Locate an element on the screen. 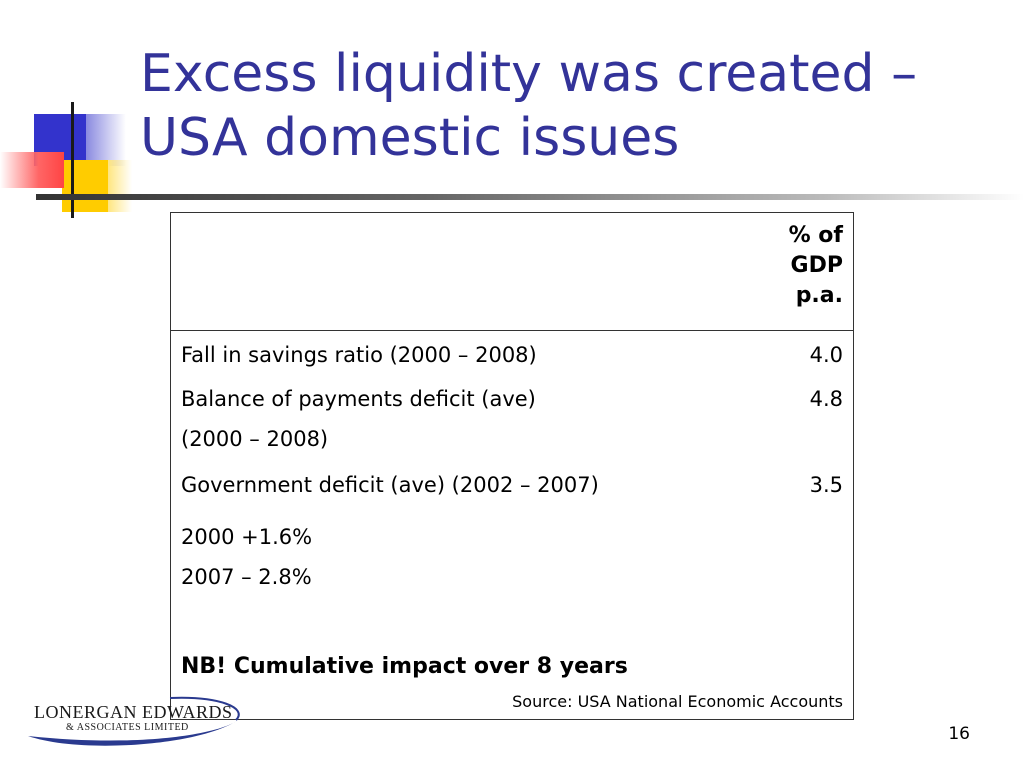  nb-text: NB! Cumulative impact over 8 years is located at coordinates (404, 666).